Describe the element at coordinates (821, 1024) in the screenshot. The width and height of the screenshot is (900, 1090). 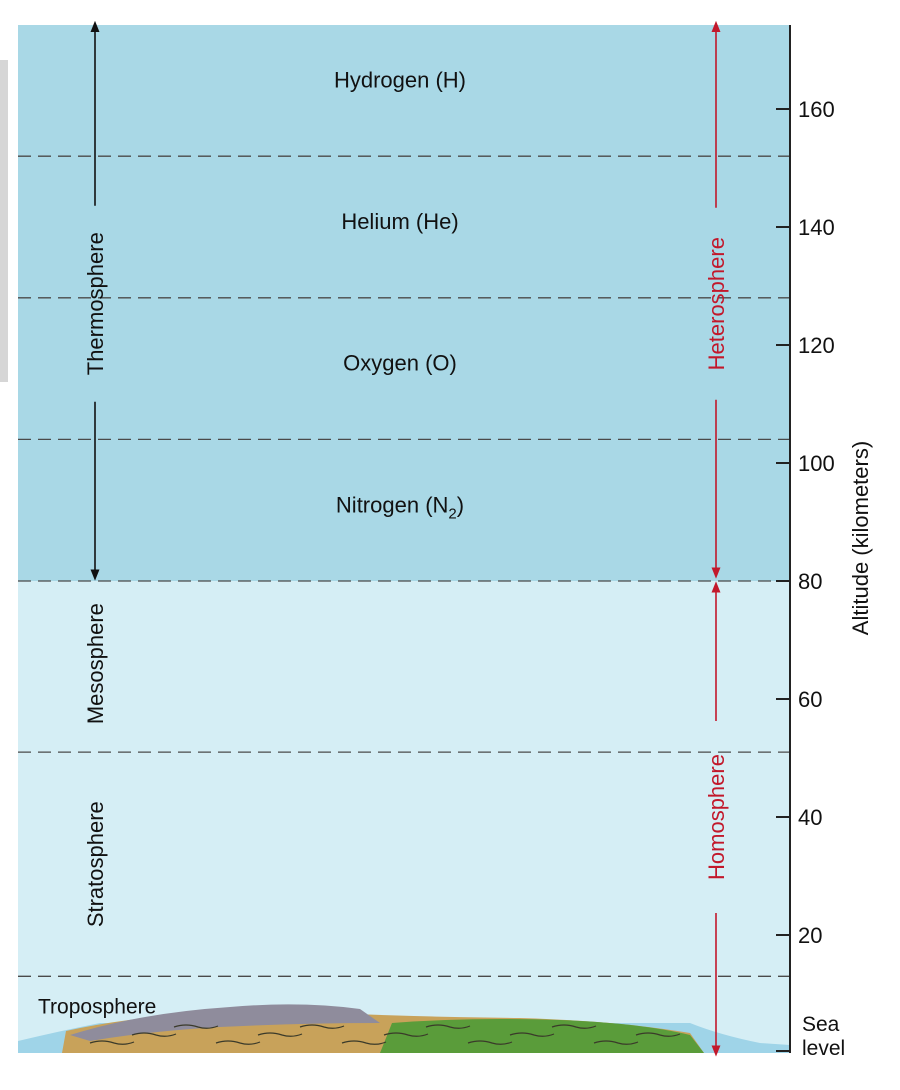
I see `sea-level-label: Sea` at that location.